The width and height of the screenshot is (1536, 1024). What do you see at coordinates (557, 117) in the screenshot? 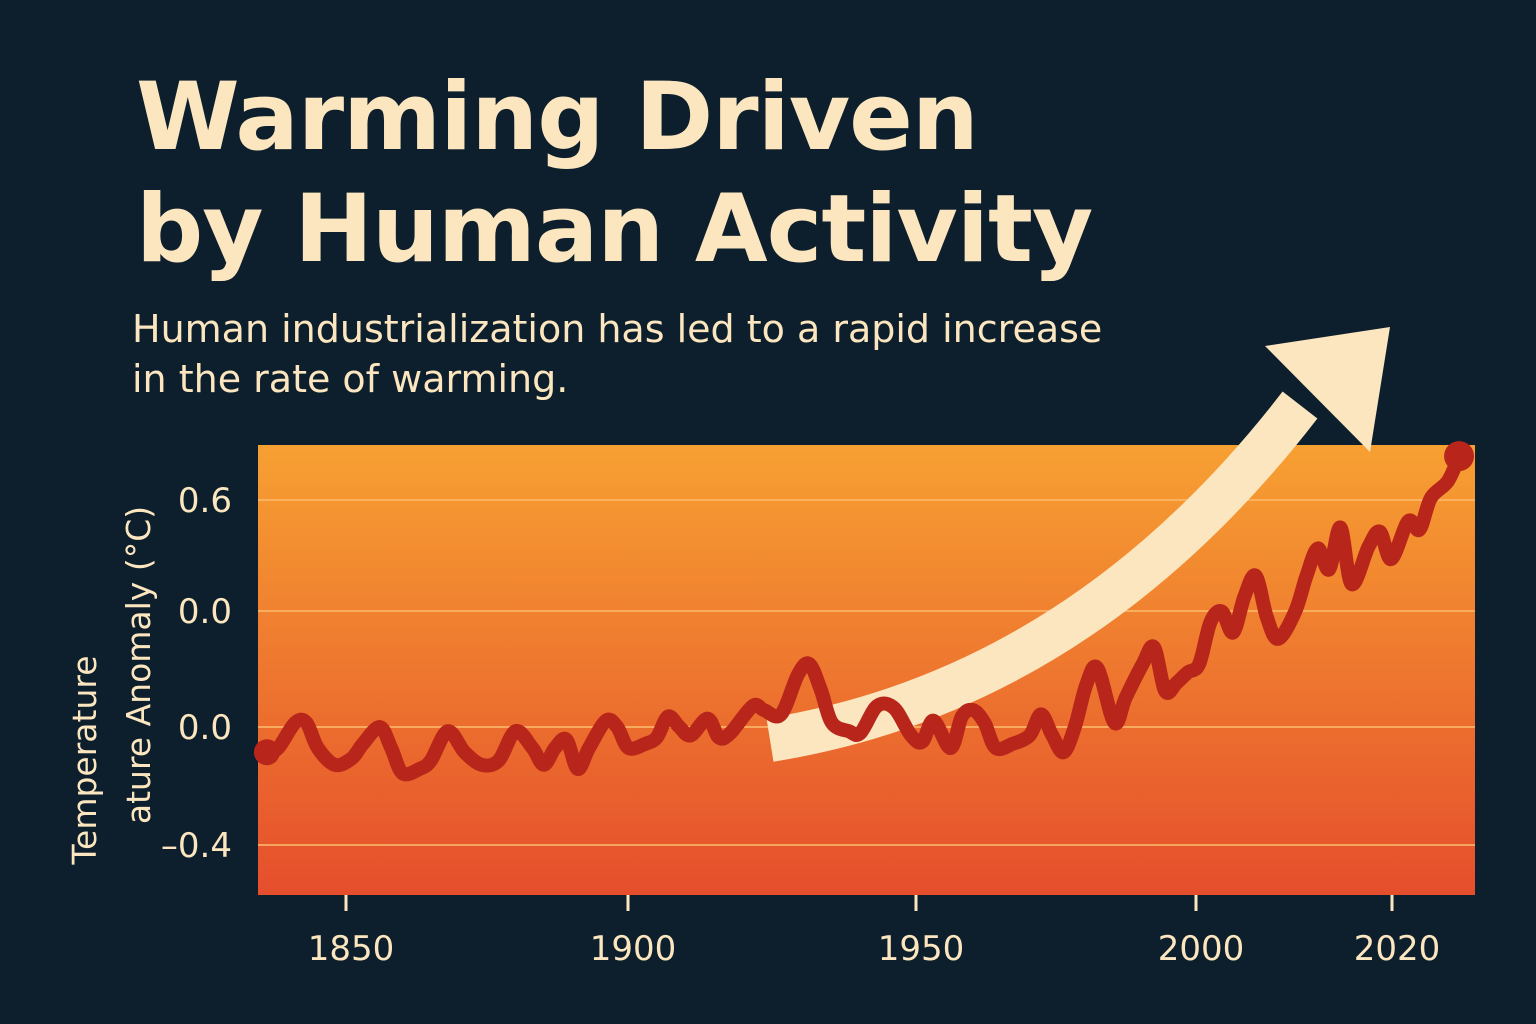
I see `title-line-1: Warming Driven` at bounding box center [557, 117].